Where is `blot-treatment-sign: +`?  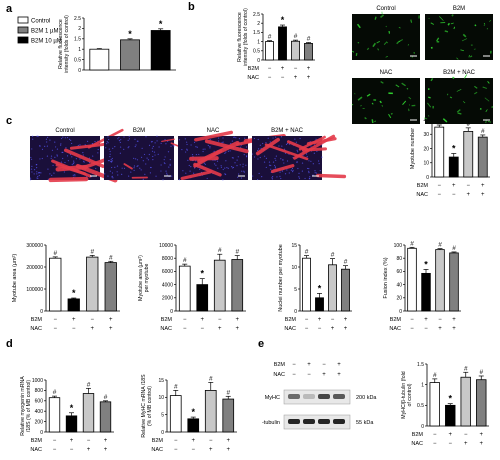 blot-treatment-sign: + is located at coordinates (339, 375).